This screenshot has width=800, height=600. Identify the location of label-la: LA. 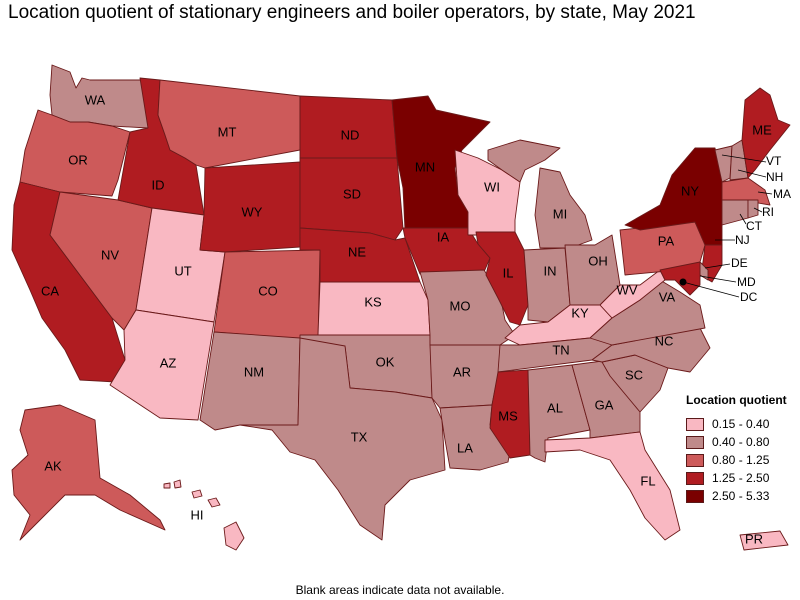
(465, 447).